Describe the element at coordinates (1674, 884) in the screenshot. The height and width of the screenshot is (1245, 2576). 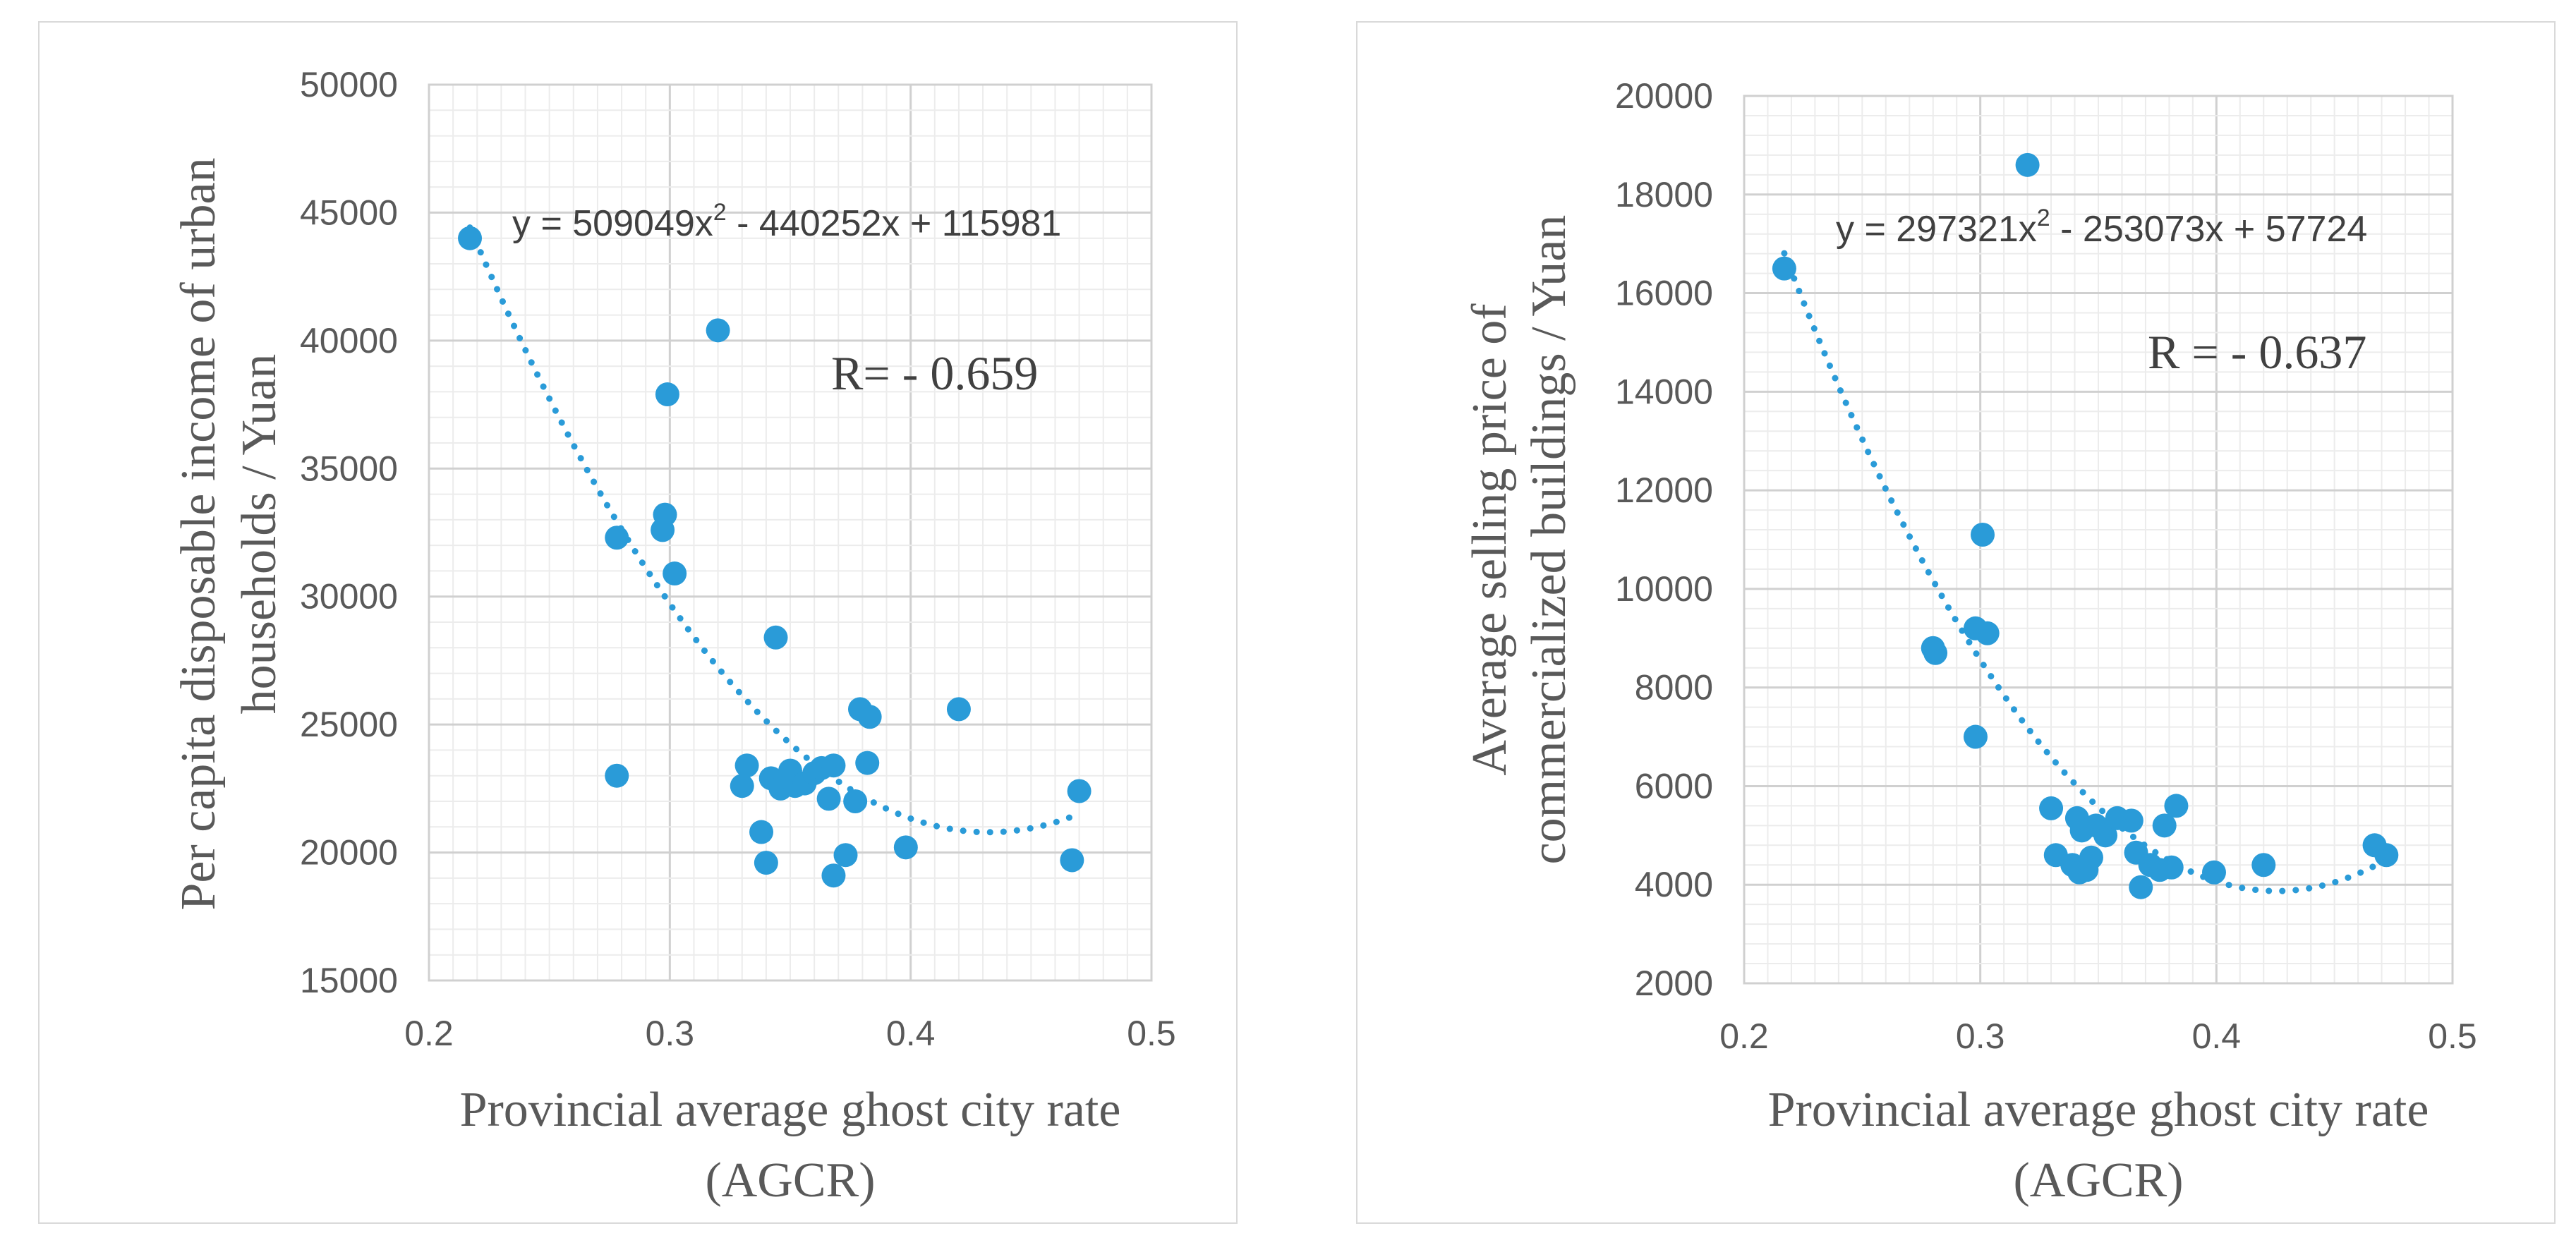
I see `right-y-tick-label: 4000` at that location.